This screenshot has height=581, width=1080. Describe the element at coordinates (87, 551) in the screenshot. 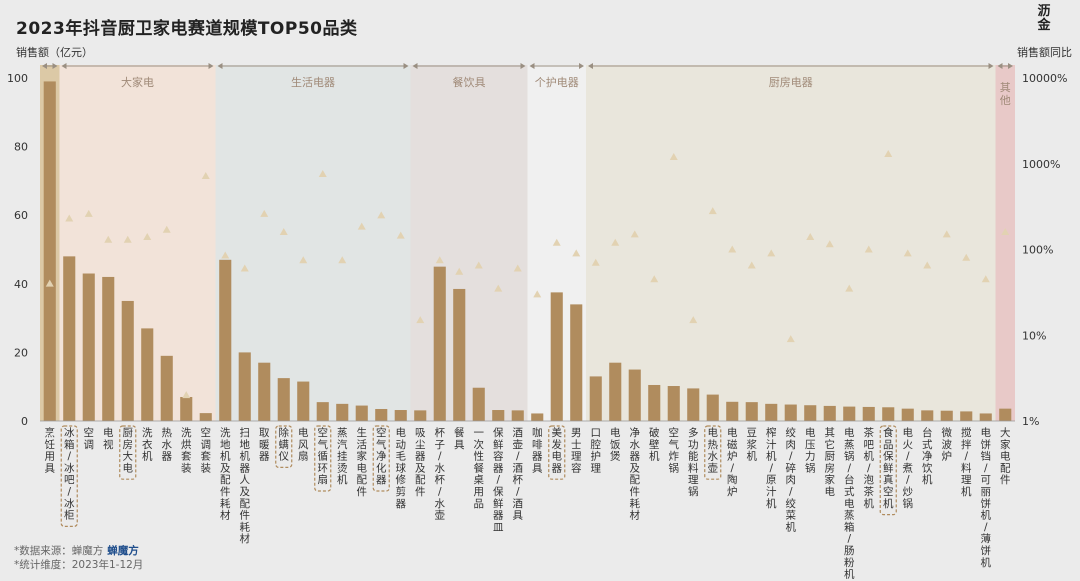

I see `source-name: 蝉魔方` at that location.